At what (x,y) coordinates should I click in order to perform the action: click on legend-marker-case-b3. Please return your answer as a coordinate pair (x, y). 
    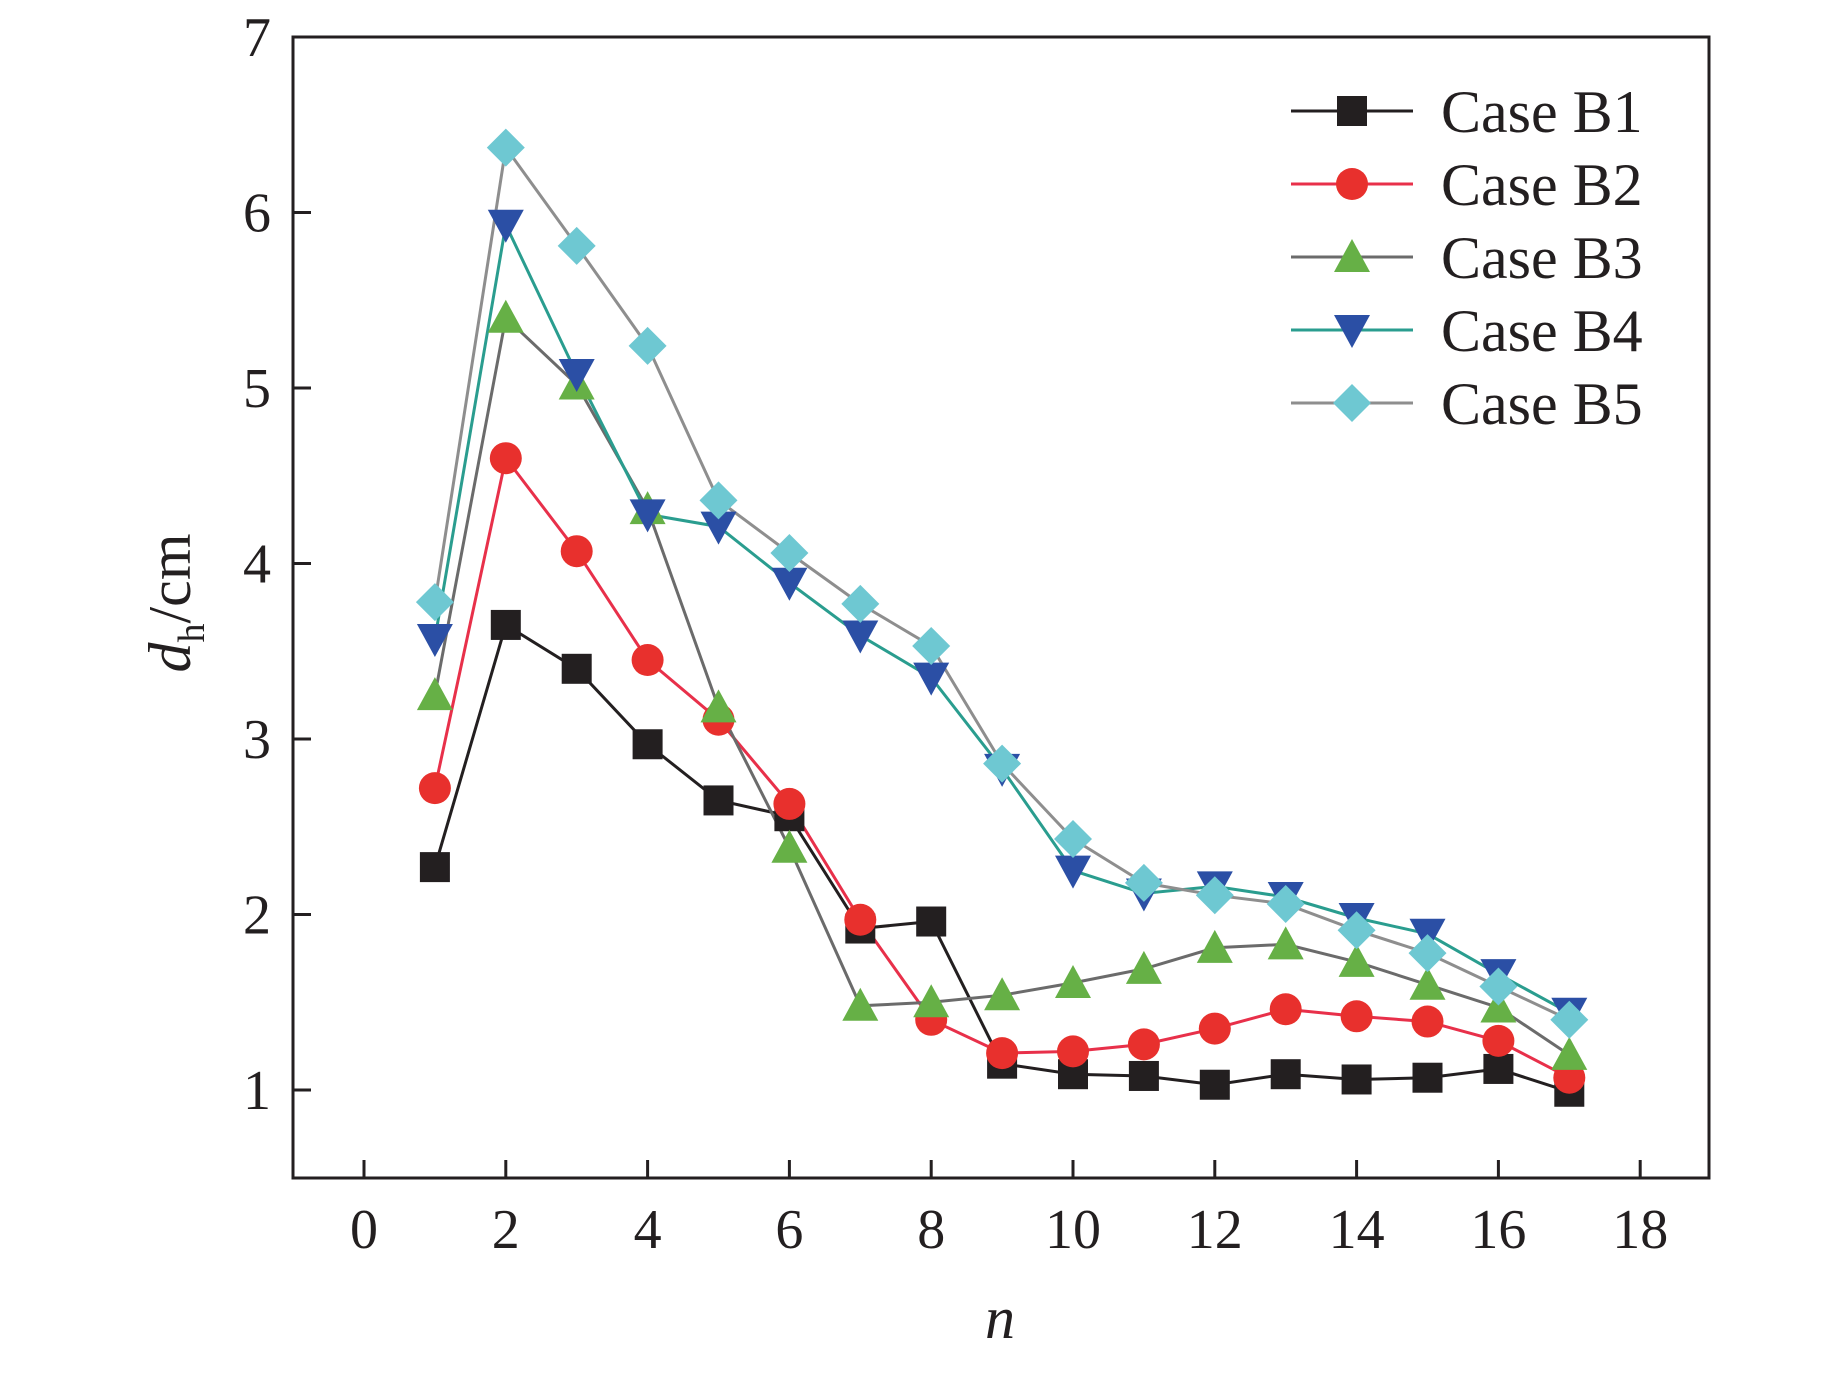
    Looking at the image, I should click on (1352, 255).